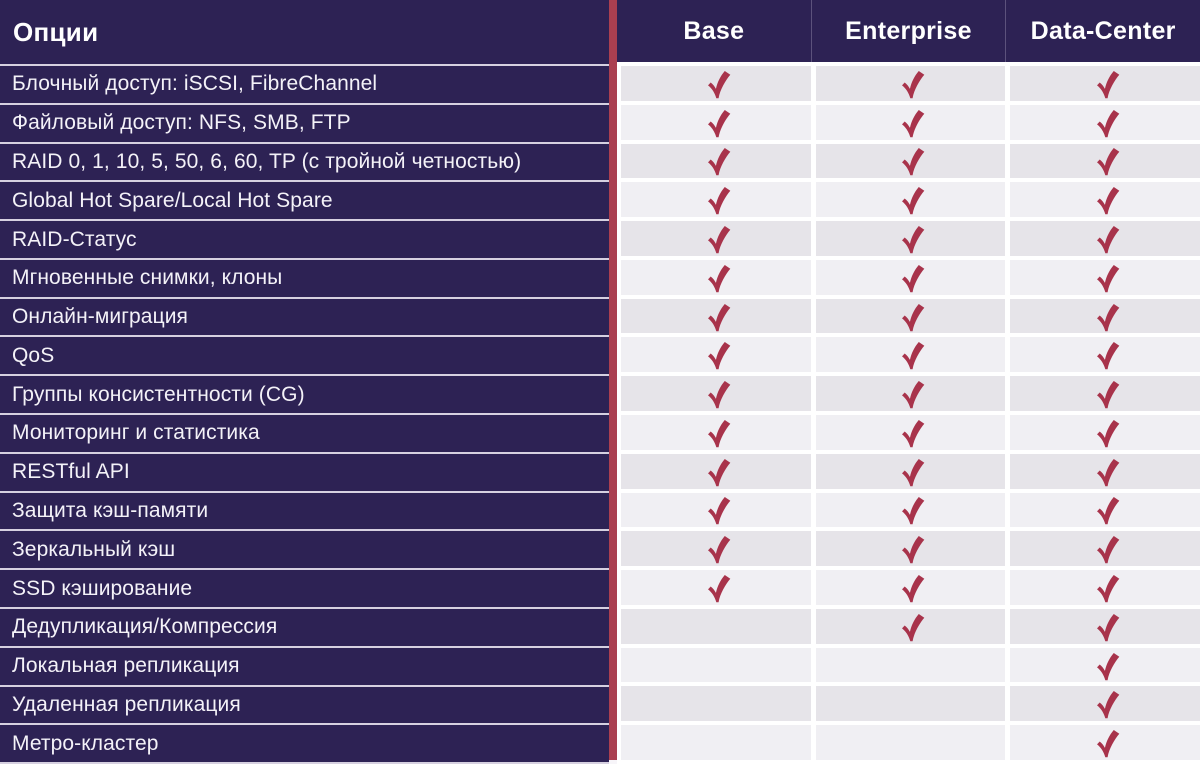  What do you see at coordinates (304, 628) in the screenshot?
I see `option-row: Дедупликация/Компрессия` at bounding box center [304, 628].